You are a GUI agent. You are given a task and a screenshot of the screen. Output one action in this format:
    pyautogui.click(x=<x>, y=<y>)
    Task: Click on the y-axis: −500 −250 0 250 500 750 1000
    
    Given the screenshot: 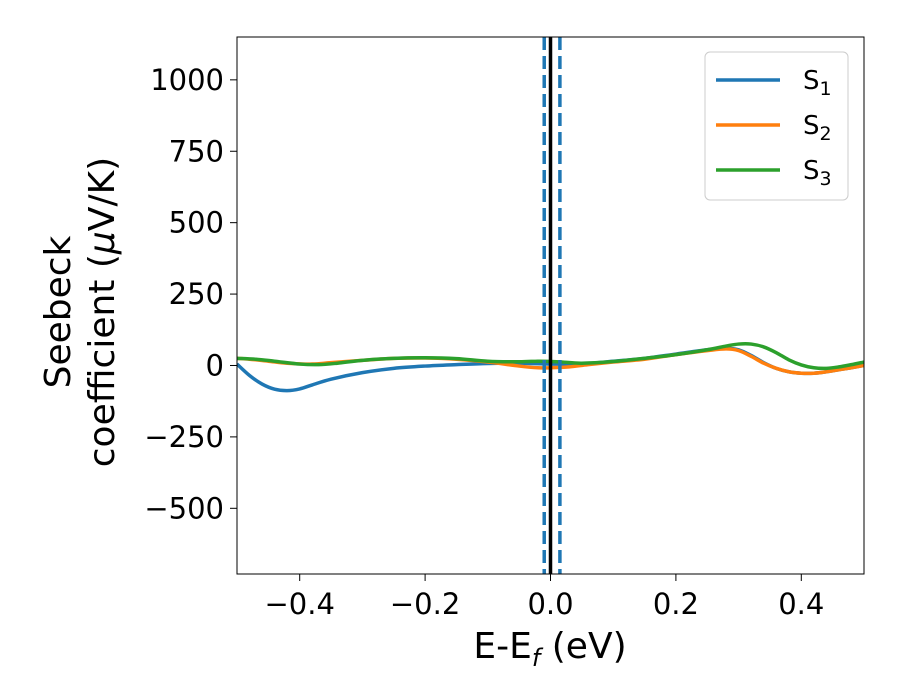 What is the action you would take?
    pyautogui.click(x=190, y=294)
    